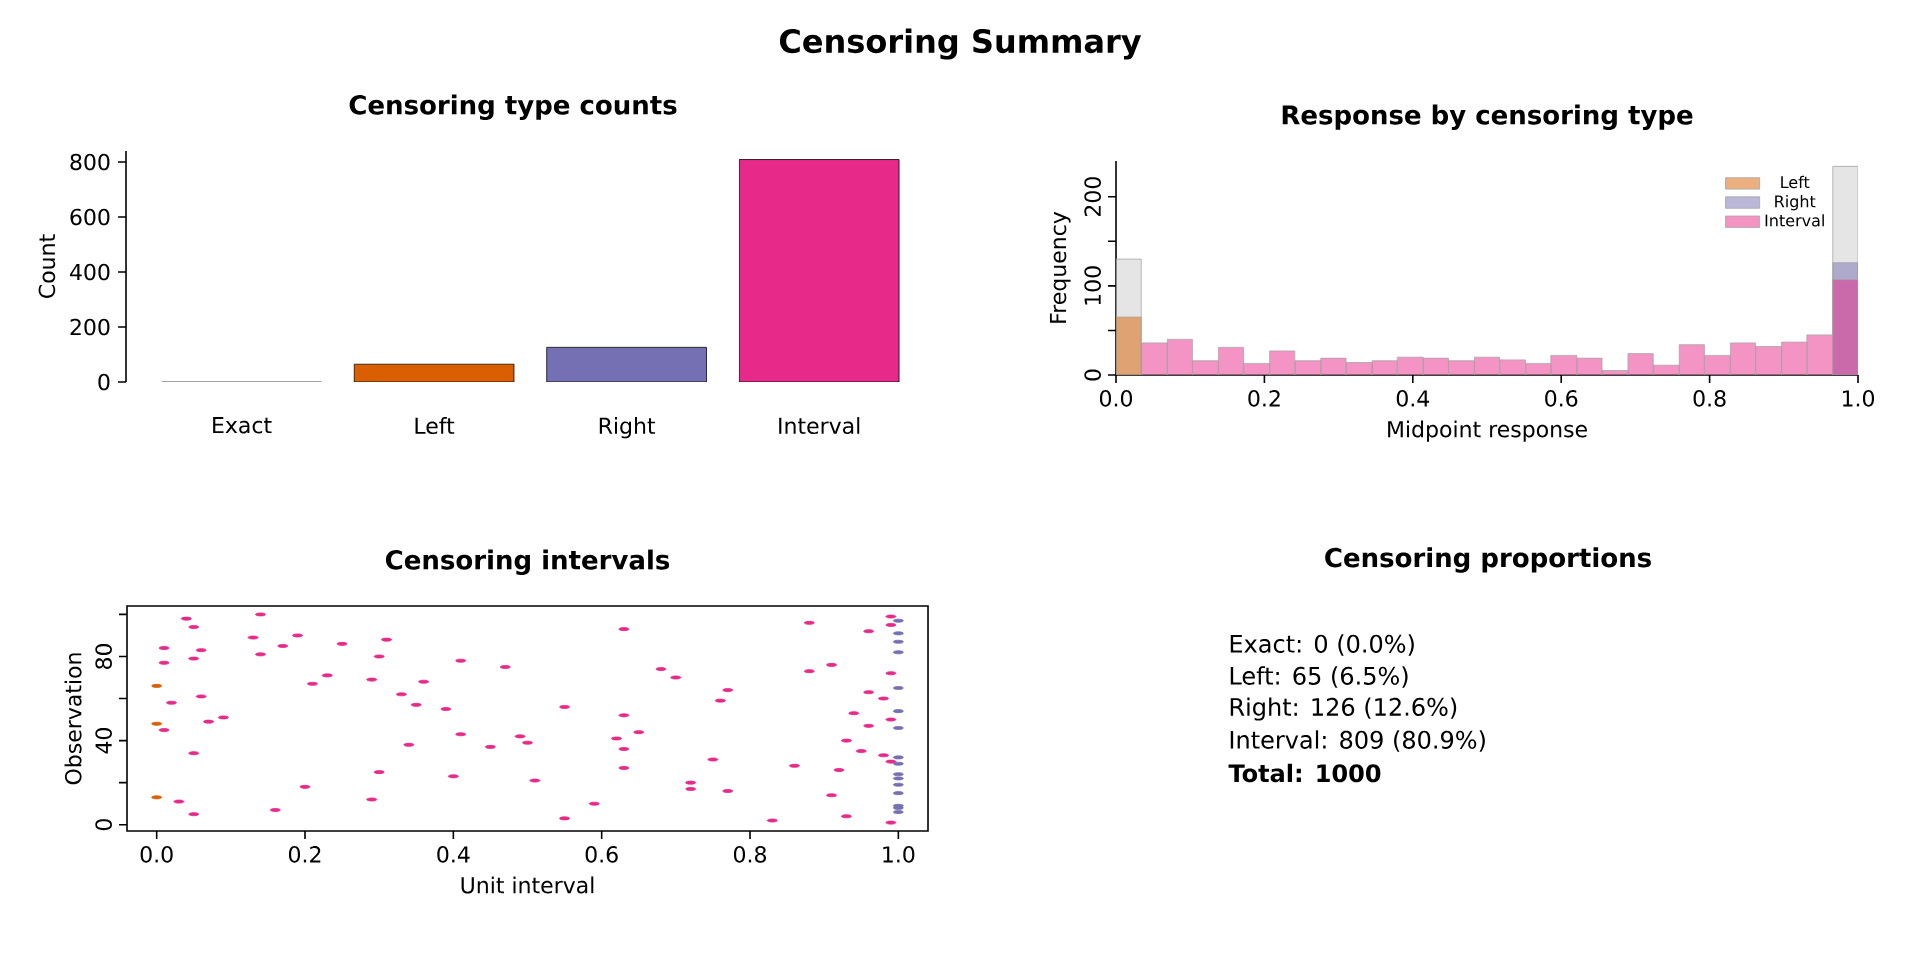  I want to click on x-tick-label: Interval, so click(819, 426).